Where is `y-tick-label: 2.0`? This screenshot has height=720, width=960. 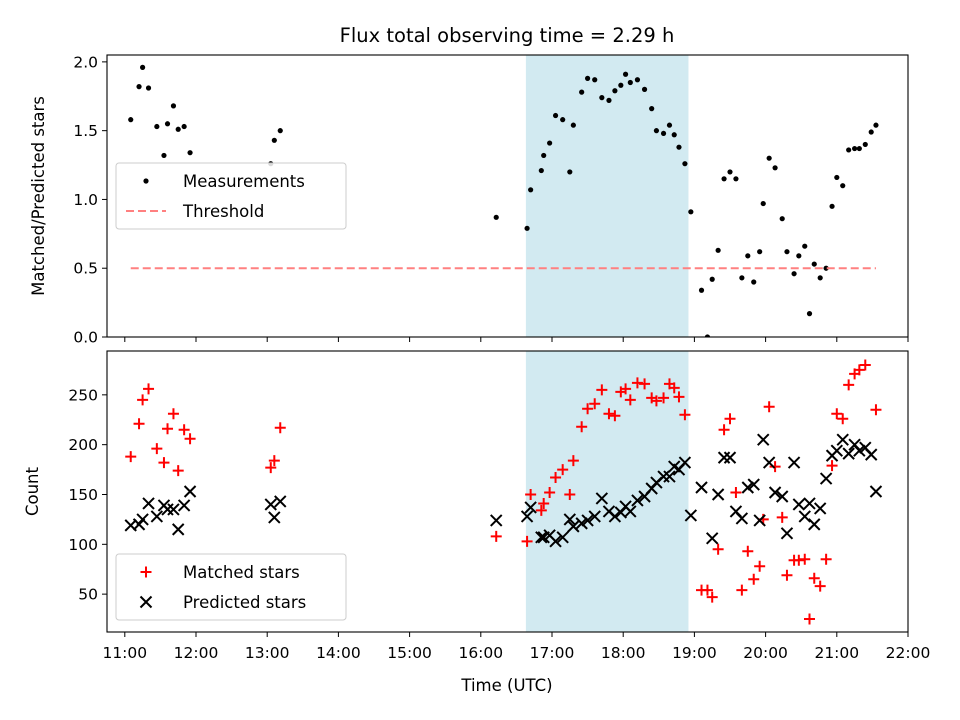 y-tick-label: 2.0 is located at coordinates (85, 62).